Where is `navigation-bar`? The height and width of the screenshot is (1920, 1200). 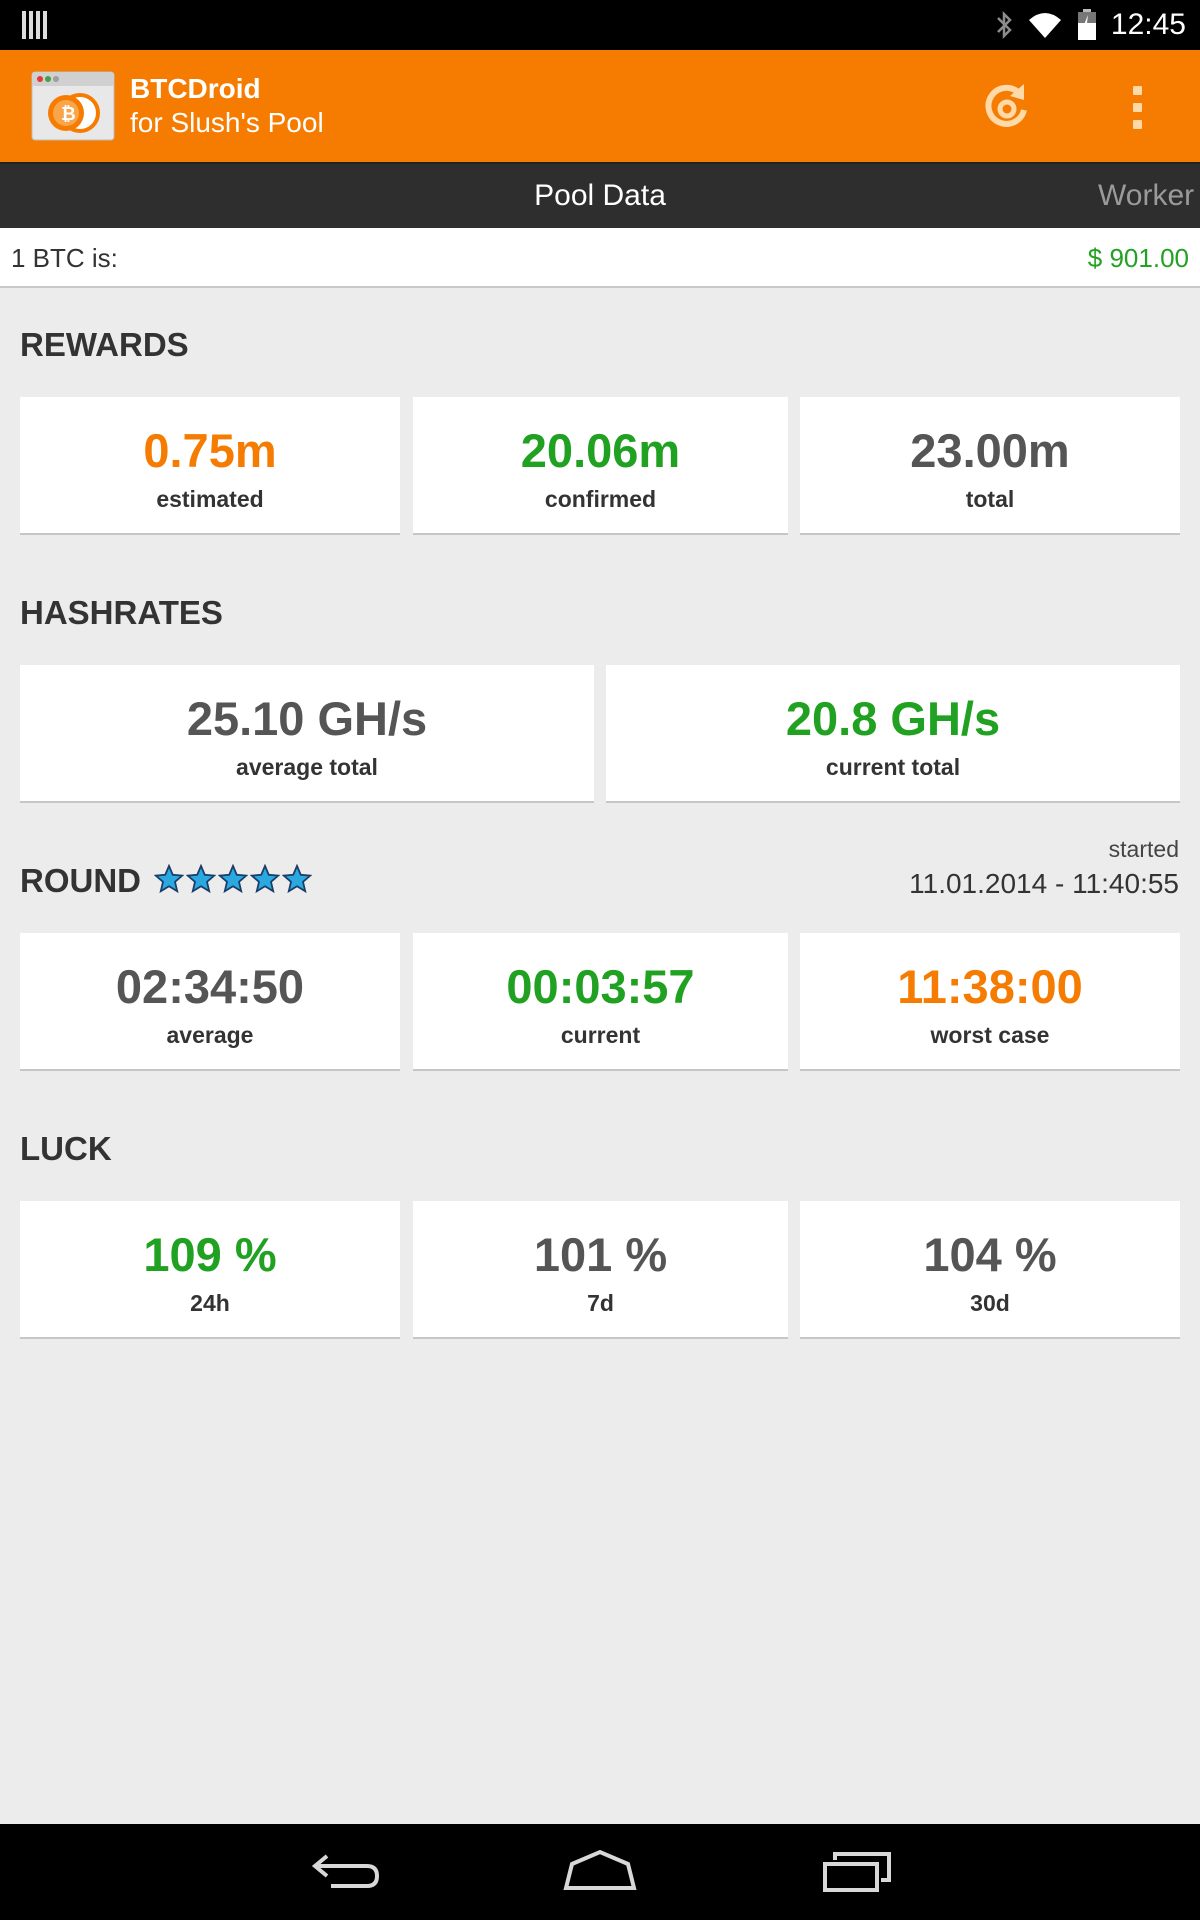 navigation-bar is located at coordinates (600, 1872).